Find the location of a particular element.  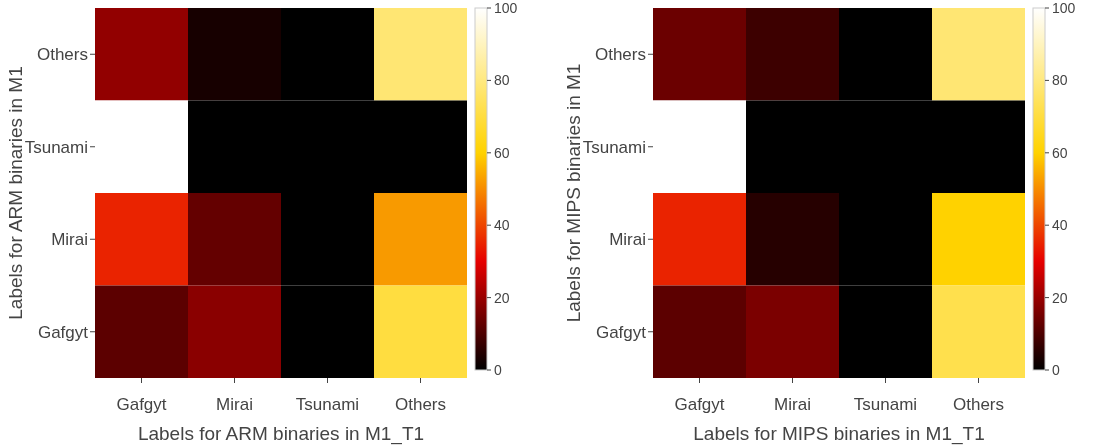

x-axis-title: Labels for ARM binaries in M1_T1 is located at coordinates (281, 434).